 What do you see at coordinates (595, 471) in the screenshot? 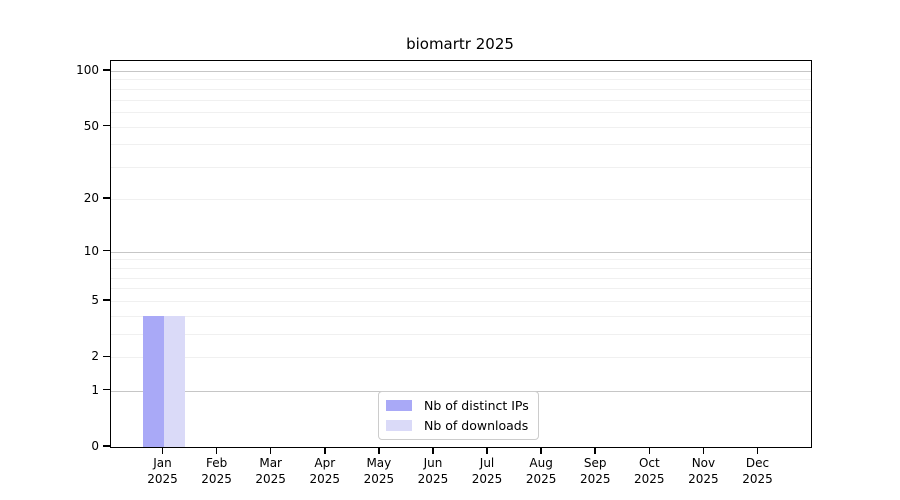
I see `x-tick-label: Sep 2025` at bounding box center [595, 471].